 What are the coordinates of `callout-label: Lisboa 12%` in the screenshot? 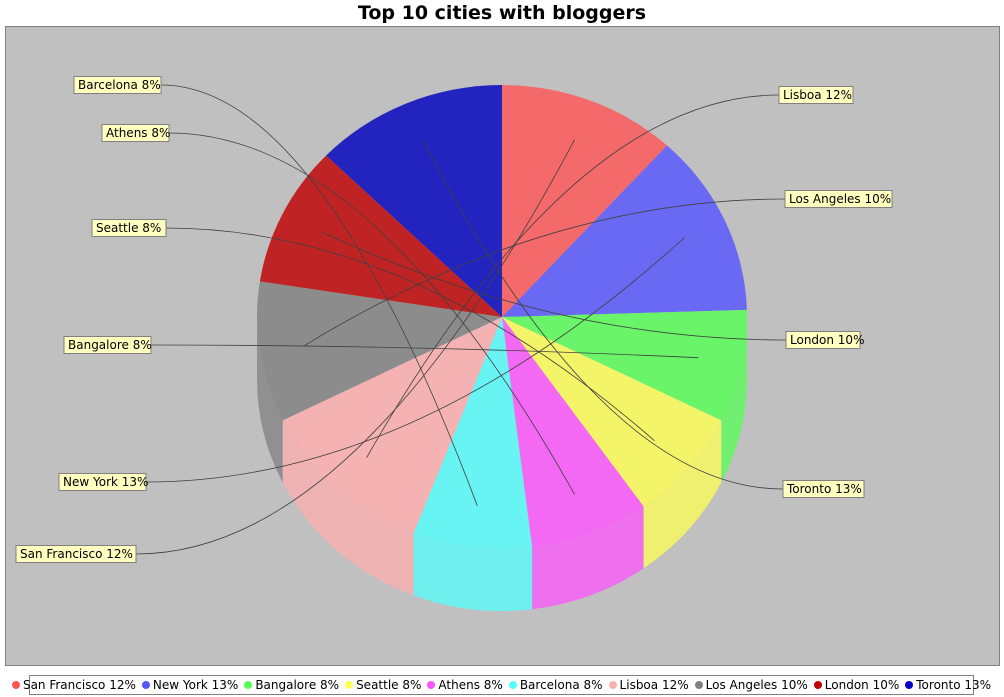 It's located at (817, 95).